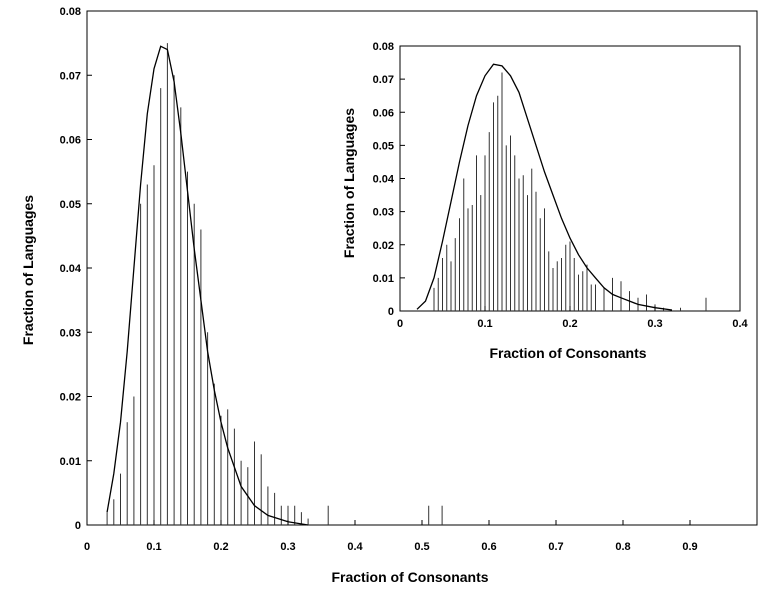  What do you see at coordinates (70, 76) in the screenshot?
I see `main-y-tick-label: 0.07` at bounding box center [70, 76].